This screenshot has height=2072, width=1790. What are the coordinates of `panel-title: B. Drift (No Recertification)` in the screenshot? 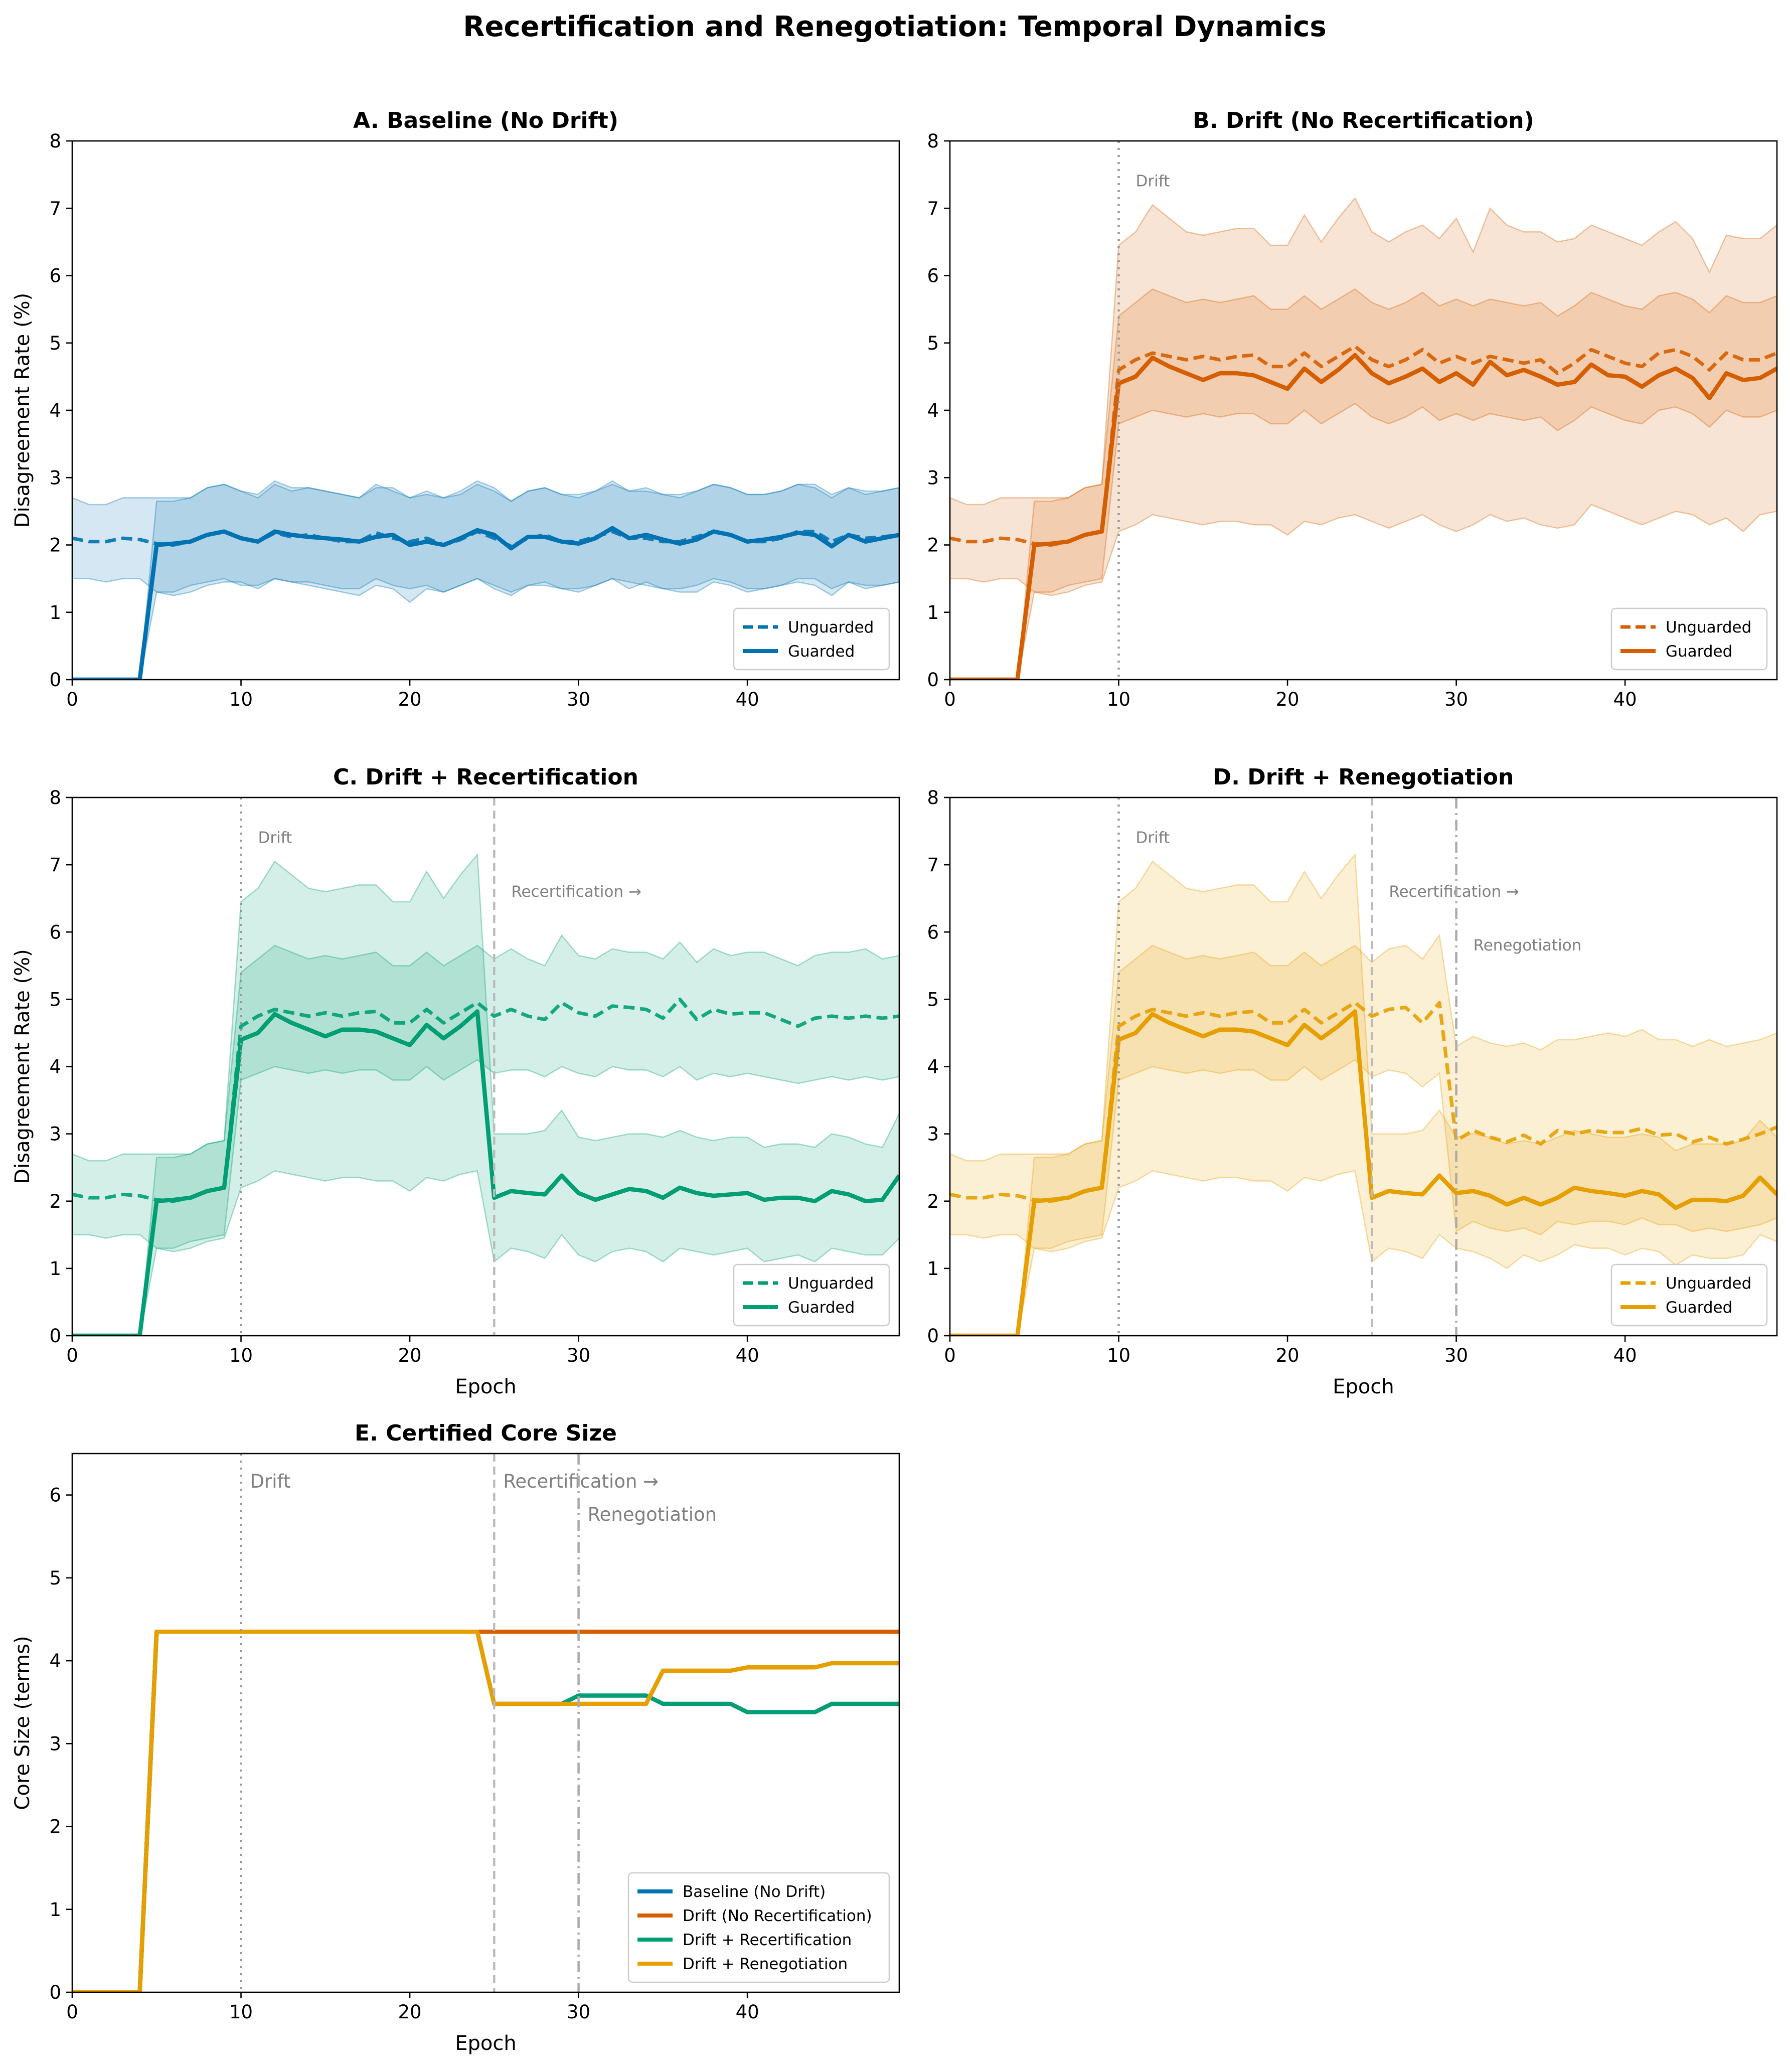 It's located at (1364, 120).